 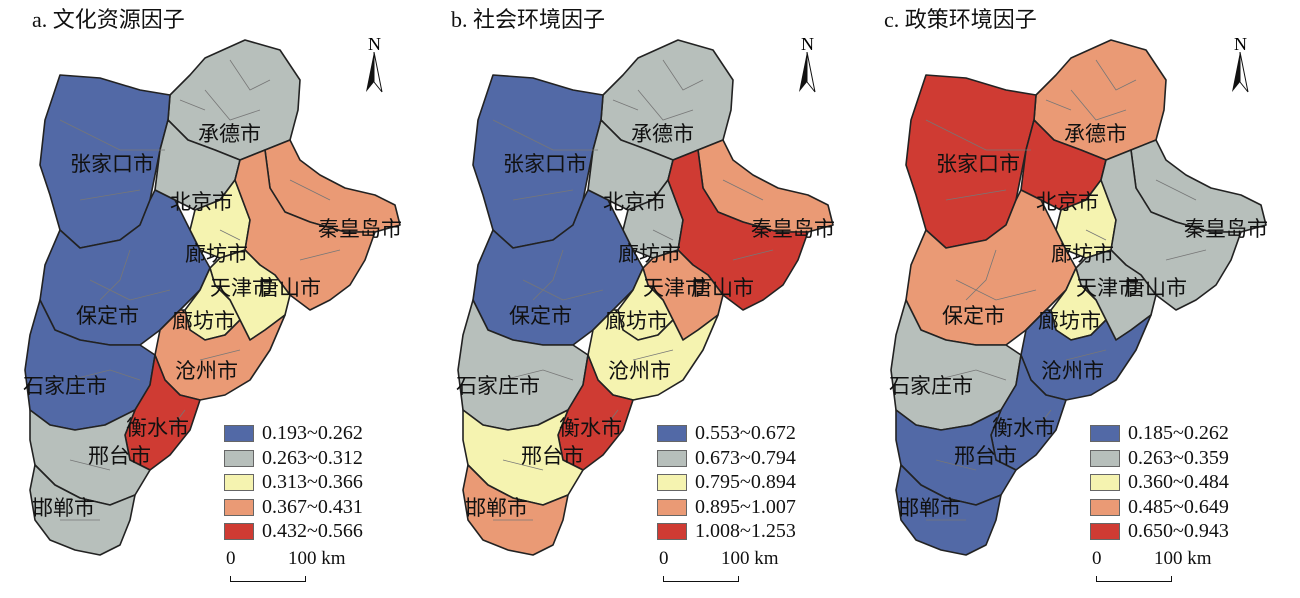 I want to click on panel-title-b: b. 社会环境因子, so click(x=528, y=19).